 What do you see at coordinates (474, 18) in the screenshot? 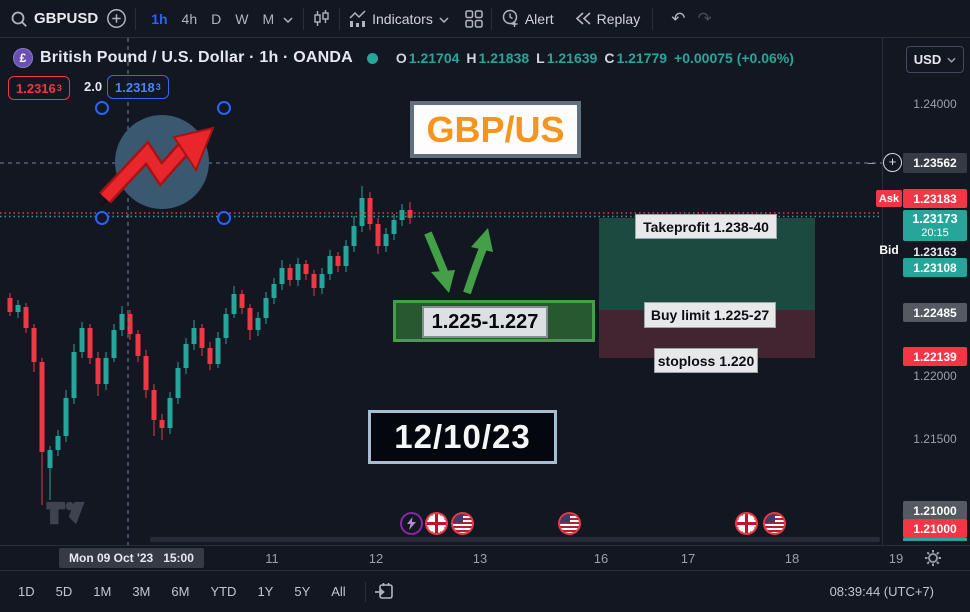
I see `layout-grid-icon` at bounding box center [474, 18].